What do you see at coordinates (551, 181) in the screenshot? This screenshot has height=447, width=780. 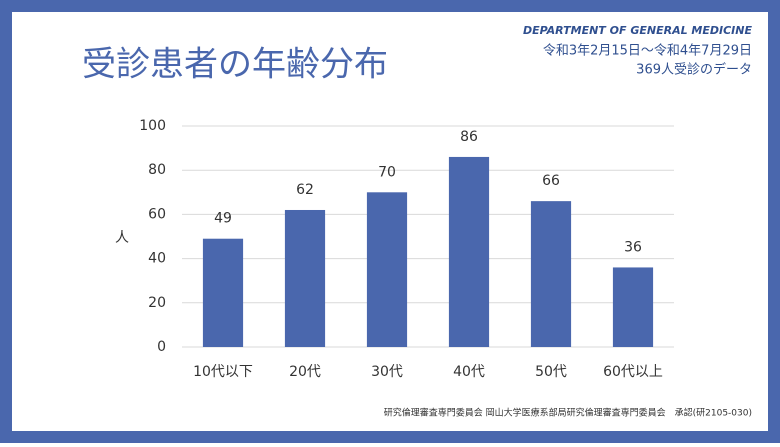 I see `data-label: 66` at bounding box center [551, 181].